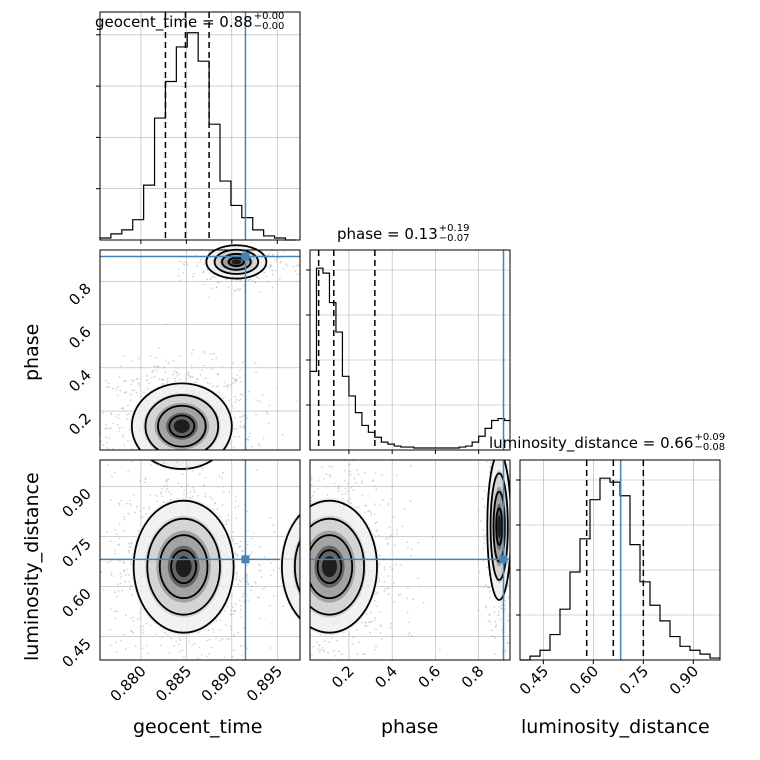  Describe the element at coordinates (410, 727) in the screenshot. I see `xlabel-phase: phase` at that location.